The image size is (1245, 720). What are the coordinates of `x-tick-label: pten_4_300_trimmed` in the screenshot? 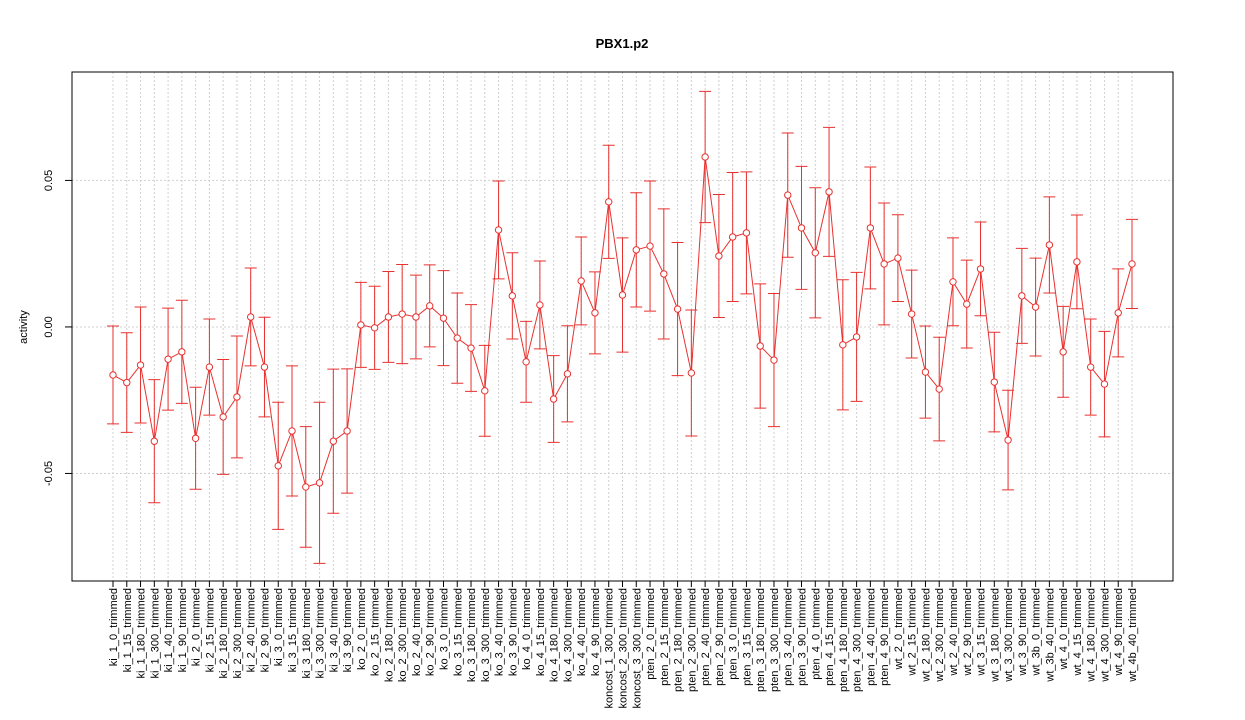 It's located at (858, 640).